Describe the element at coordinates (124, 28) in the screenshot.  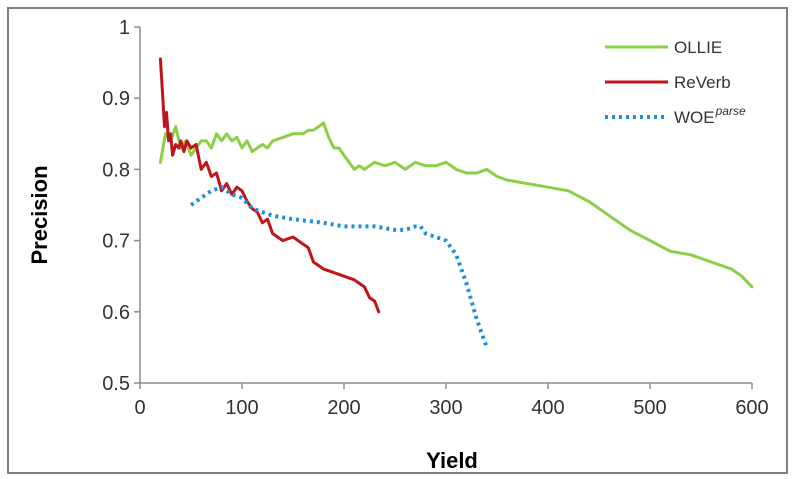
I see `y-tick-label: 1` at that location.